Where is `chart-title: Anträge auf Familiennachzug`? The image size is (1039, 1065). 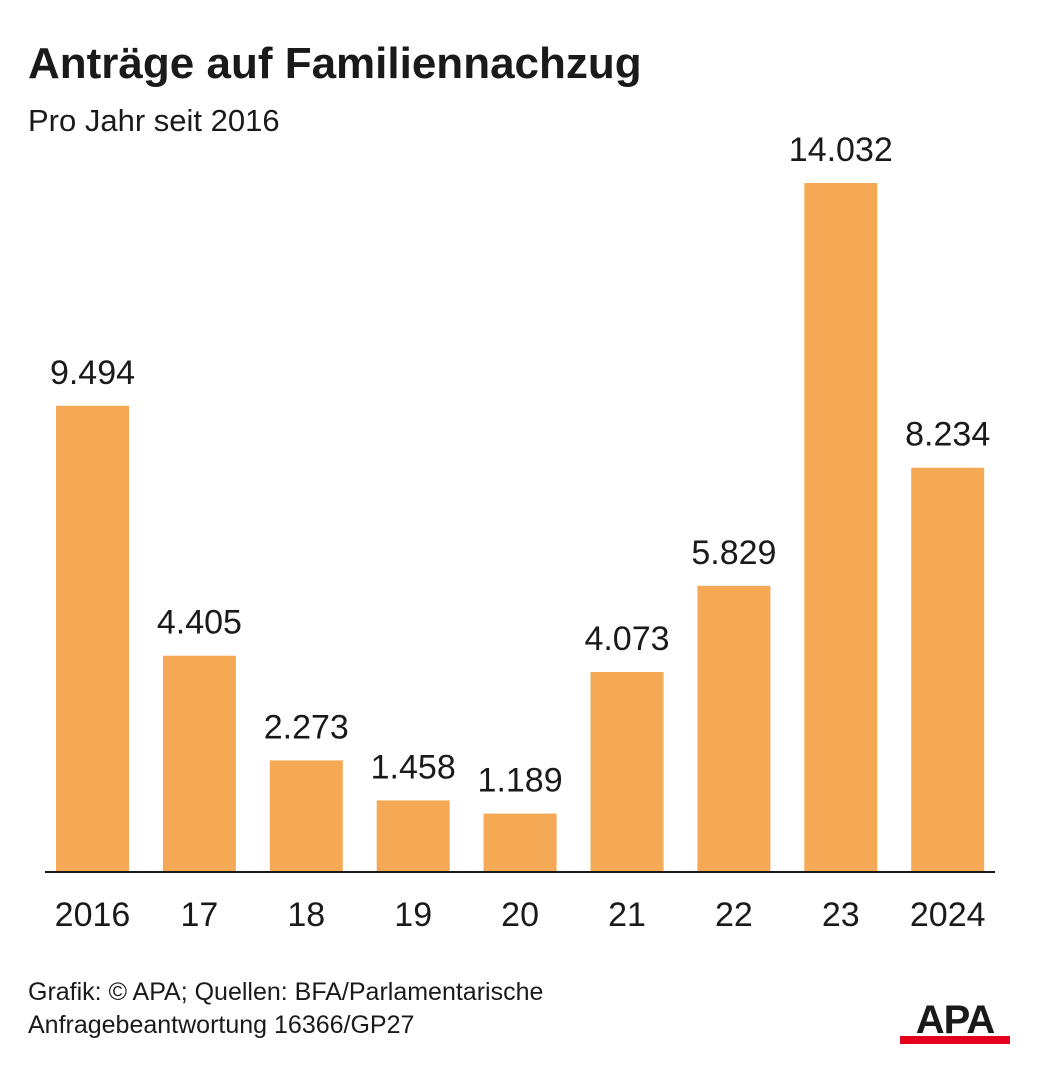
chart-title: Anträge auf Familiennachzug is located at coordinates (335, 63).